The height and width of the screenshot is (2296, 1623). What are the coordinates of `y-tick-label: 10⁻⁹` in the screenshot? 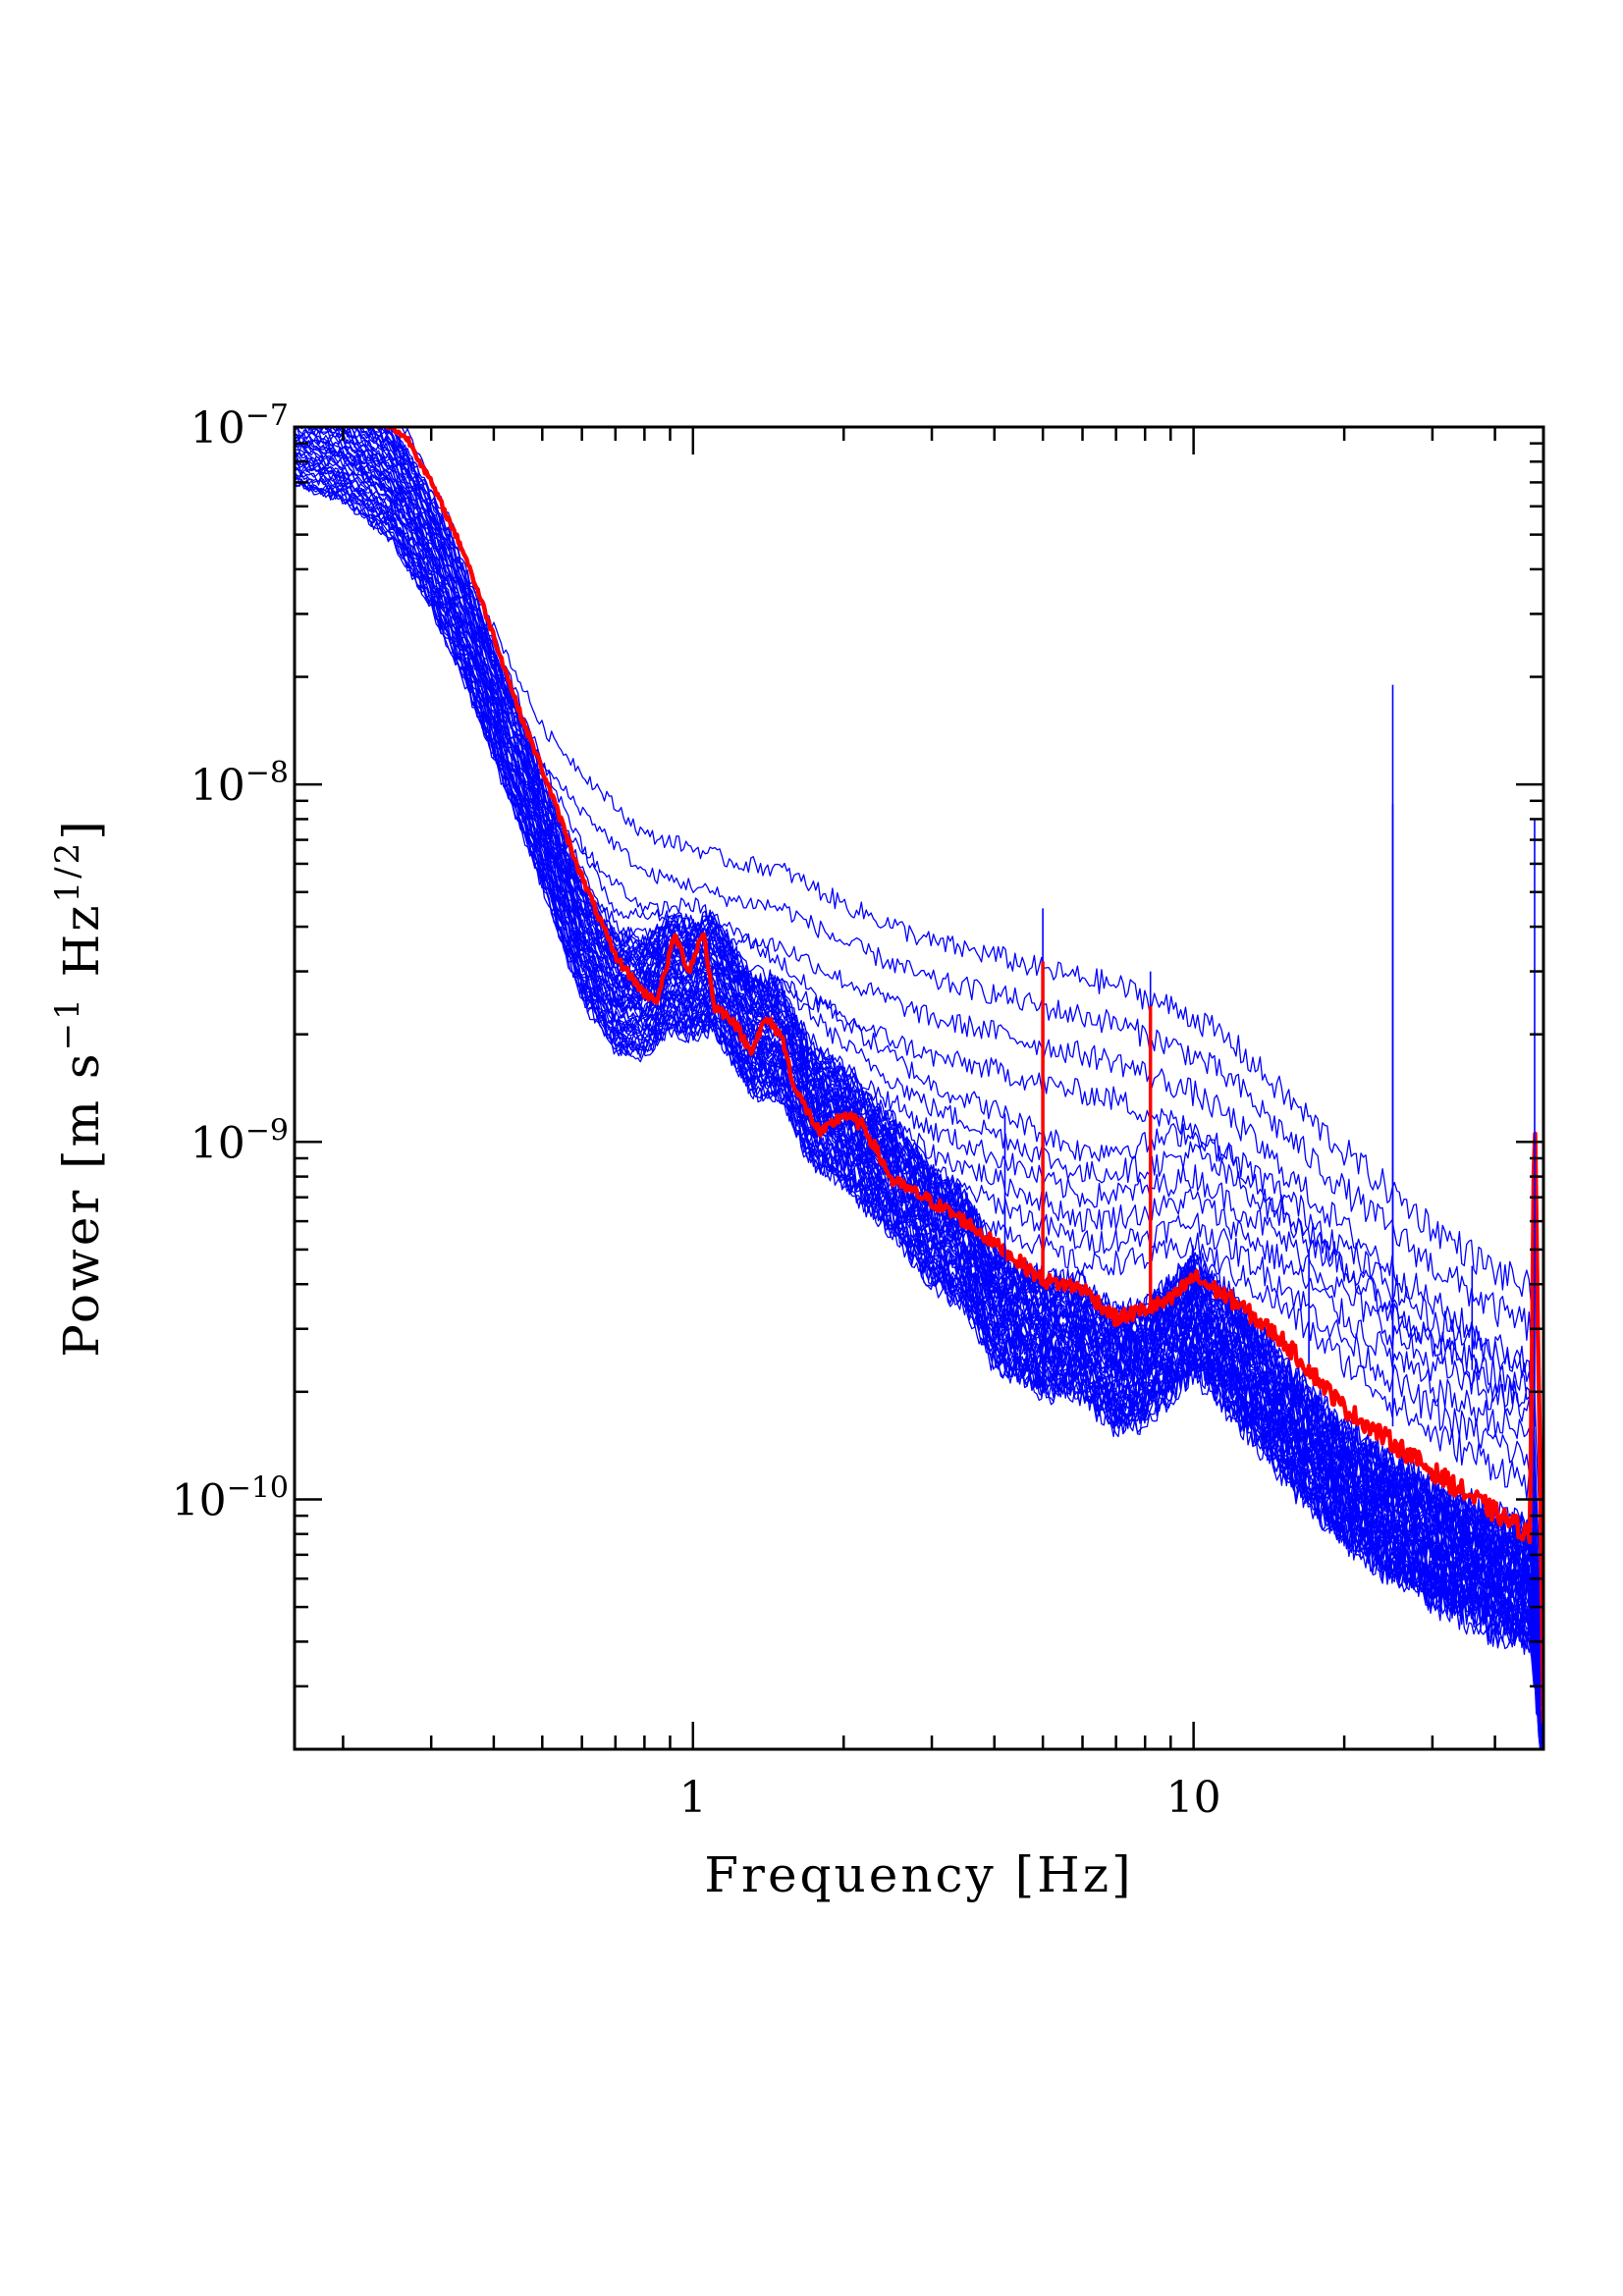 It's located at (239, 1140).